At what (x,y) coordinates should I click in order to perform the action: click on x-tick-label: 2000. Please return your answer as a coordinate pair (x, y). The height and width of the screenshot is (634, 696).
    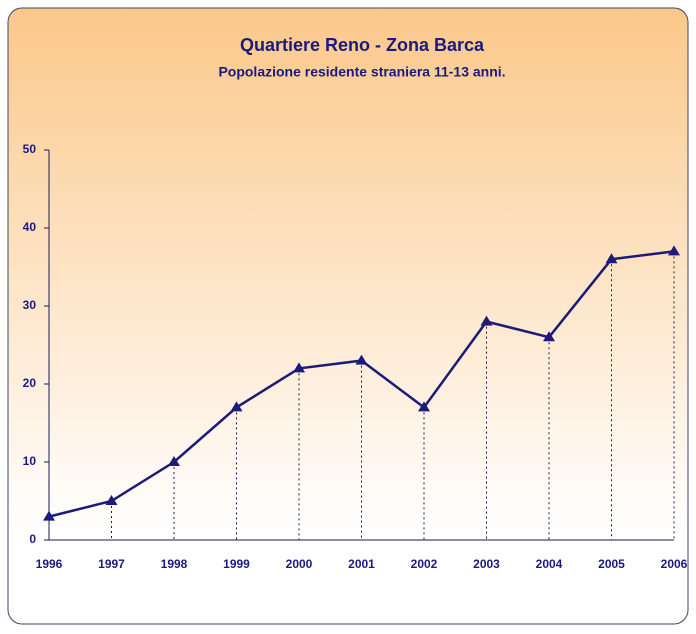
    Looking at the image, I should click on (299, 564).